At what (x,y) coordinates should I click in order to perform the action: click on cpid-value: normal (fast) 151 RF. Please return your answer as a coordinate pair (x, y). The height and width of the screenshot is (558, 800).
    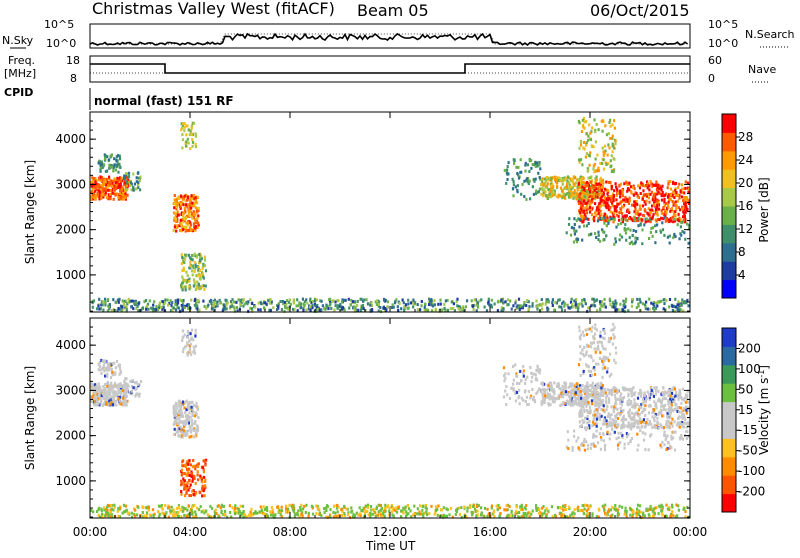
    Looking at the image, I should click on (164, 101).